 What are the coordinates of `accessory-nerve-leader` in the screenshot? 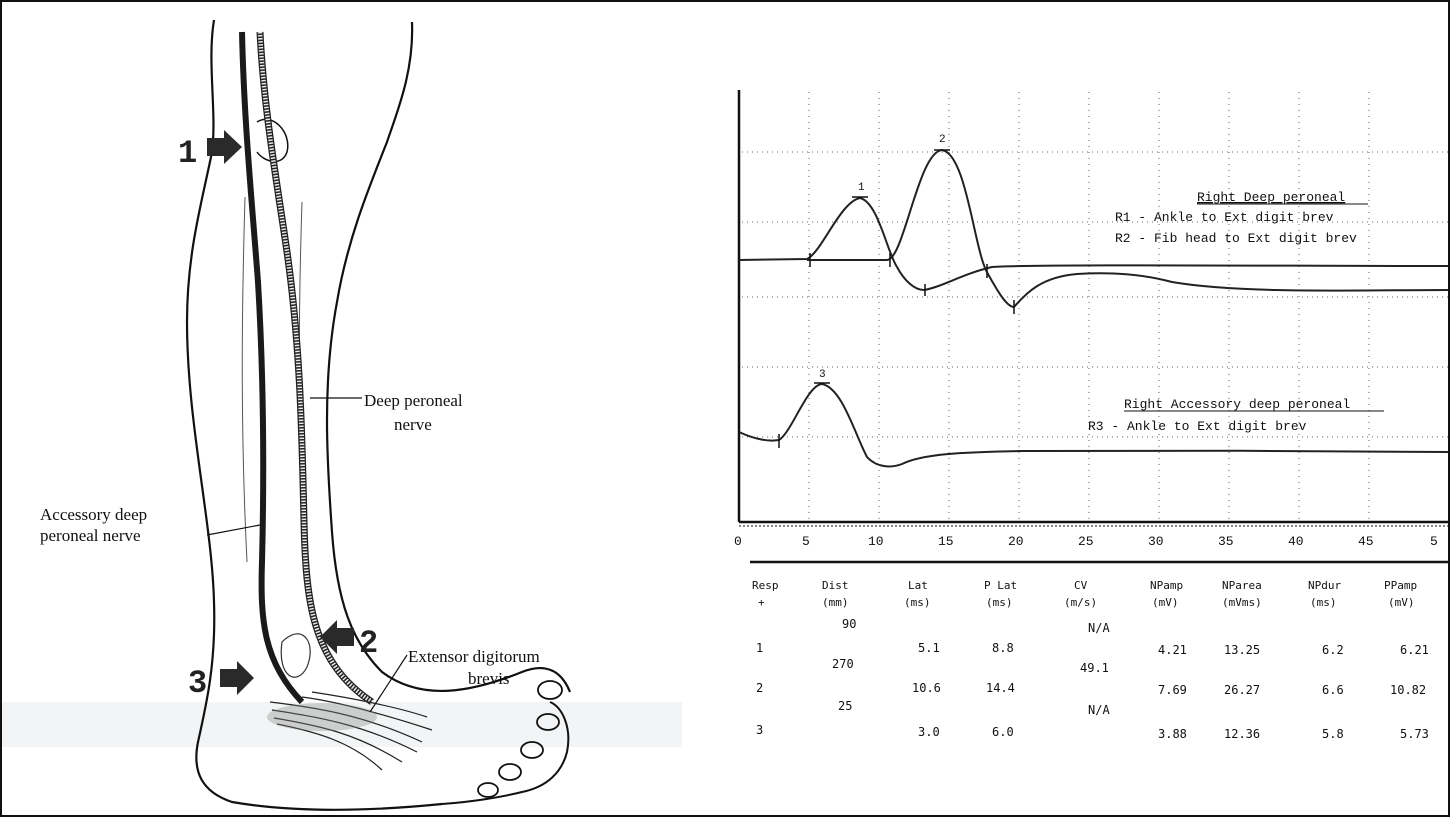 It's located at (233, 530).